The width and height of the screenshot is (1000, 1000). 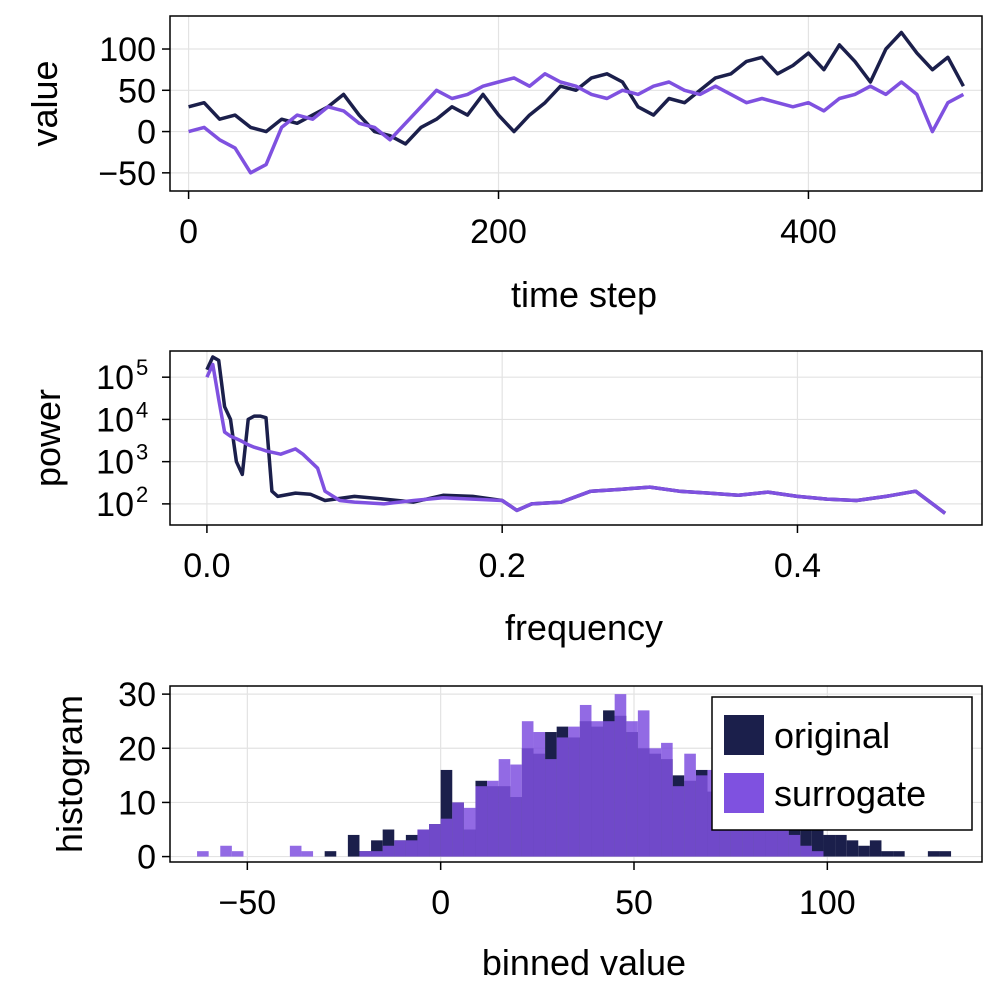 I want to click on y-axis-label: histogram, so click(x=69, y=774).